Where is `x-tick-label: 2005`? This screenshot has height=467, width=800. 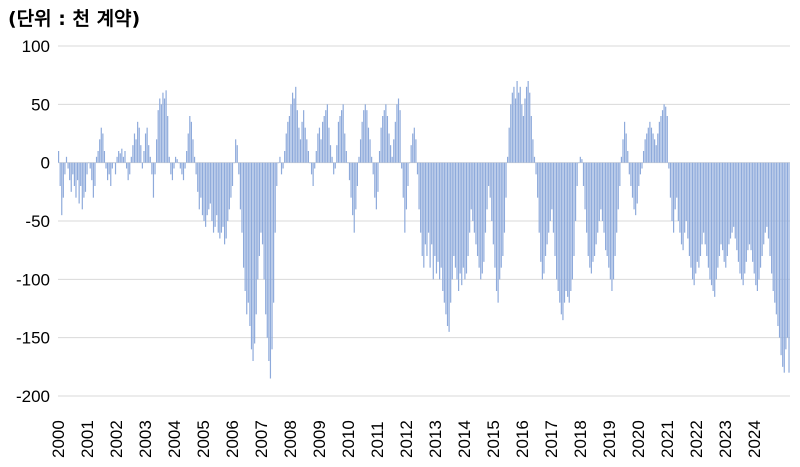 x-tick-label: 2005 is located at coordinates (203, 439).